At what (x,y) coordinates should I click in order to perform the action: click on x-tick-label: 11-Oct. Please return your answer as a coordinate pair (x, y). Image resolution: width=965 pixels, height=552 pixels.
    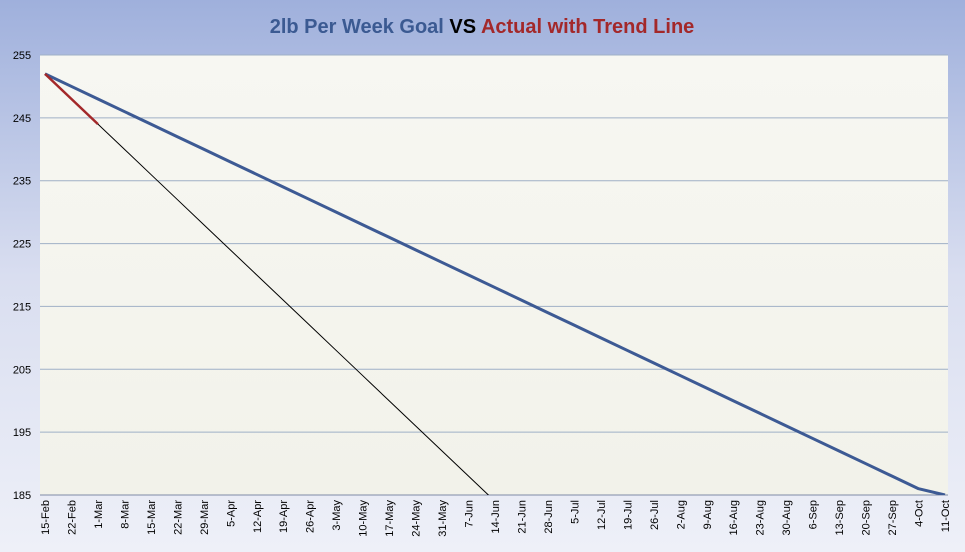
    Looking at the image, I should click on (946, 516).